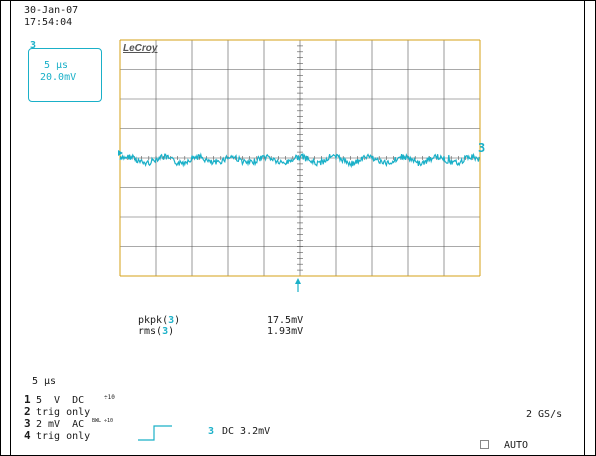 Image resolution: width=596 pixels, height=456 pixels. What do you see at coordinates (58, 77) in the screenshot?
I see `channel-box-voltage: 20.0mV` at bounding box center [58, 77].